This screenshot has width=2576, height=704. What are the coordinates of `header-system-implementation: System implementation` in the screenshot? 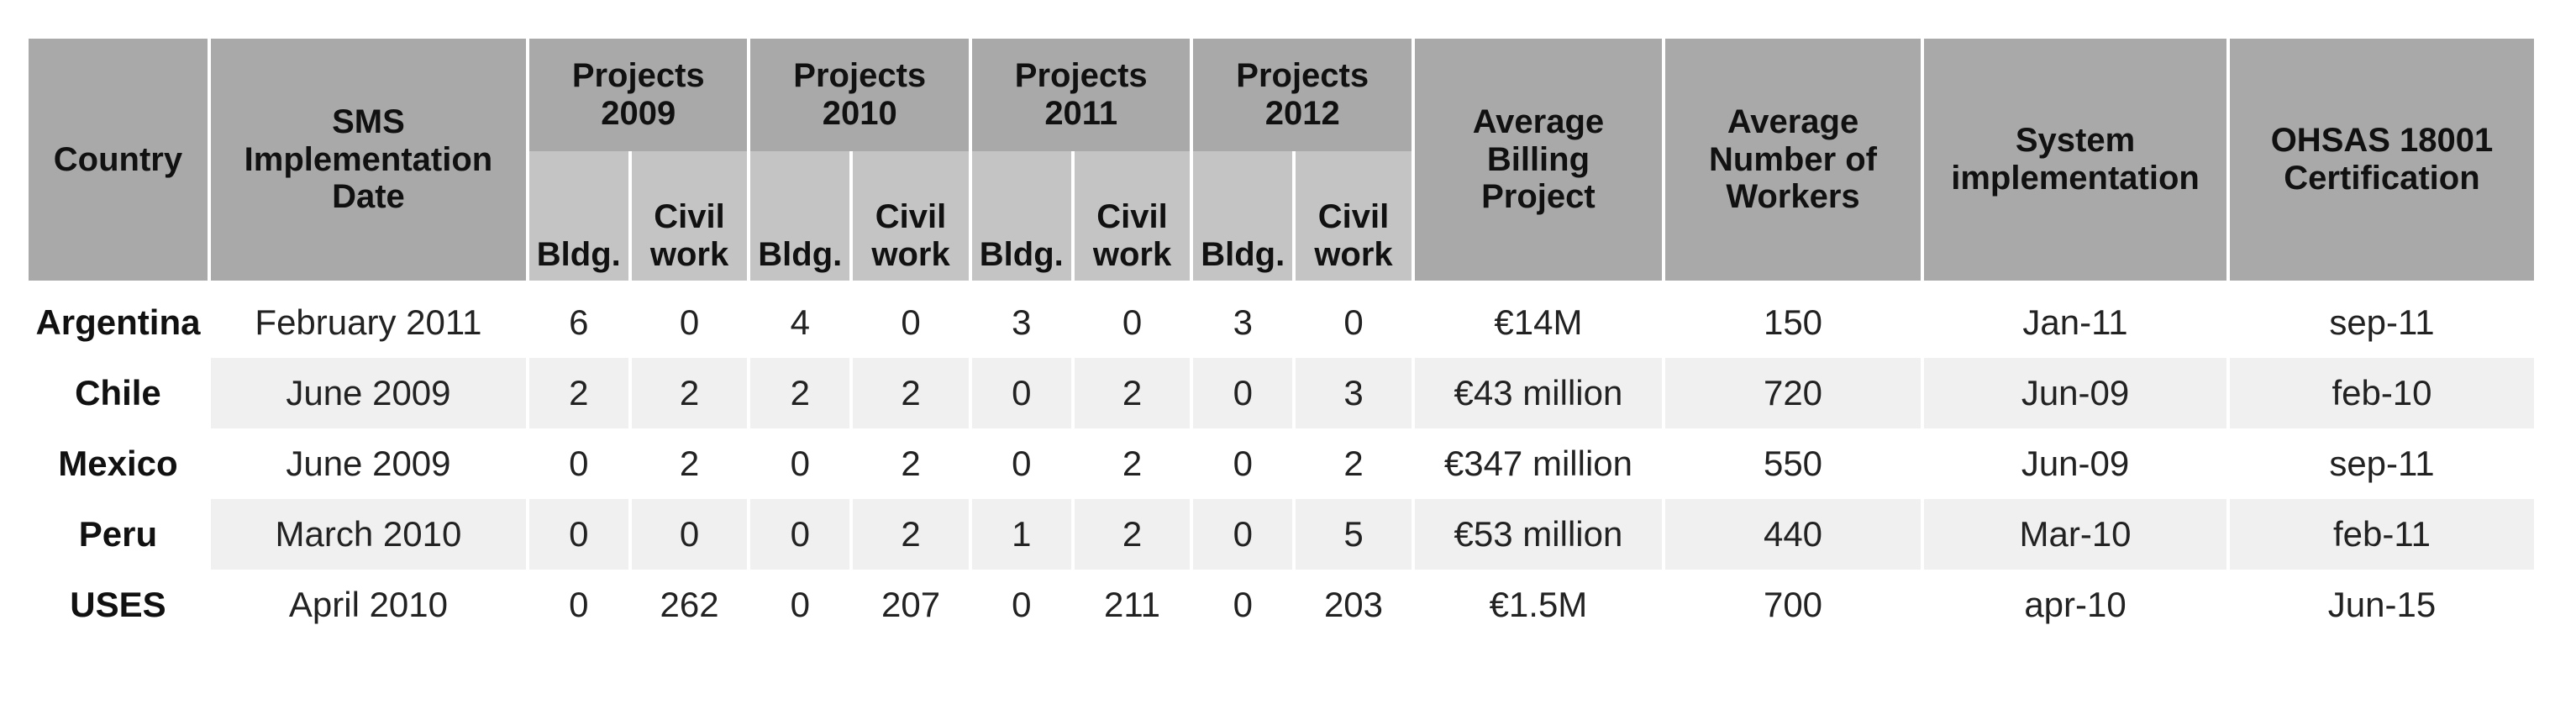 It's located at (2075, 160).